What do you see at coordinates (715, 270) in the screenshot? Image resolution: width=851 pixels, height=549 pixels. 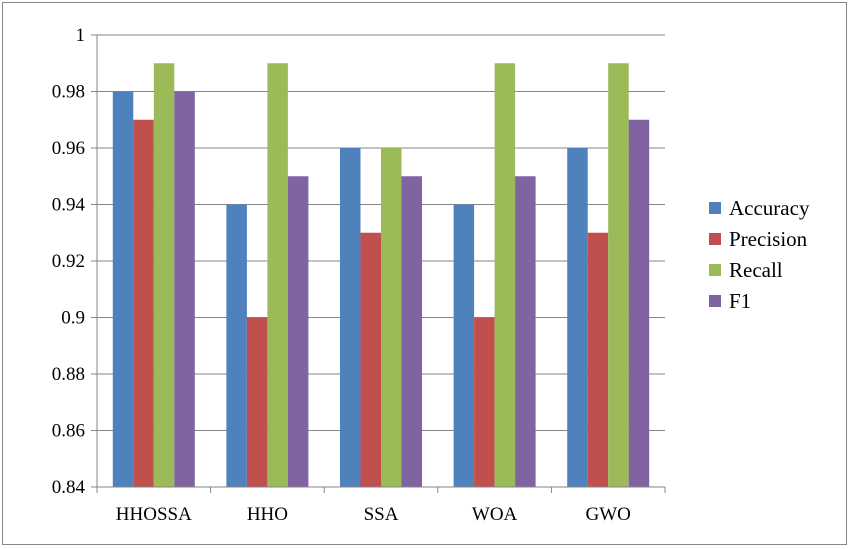 I see `legend-swatch-recall` at bounding box center [715, 270].